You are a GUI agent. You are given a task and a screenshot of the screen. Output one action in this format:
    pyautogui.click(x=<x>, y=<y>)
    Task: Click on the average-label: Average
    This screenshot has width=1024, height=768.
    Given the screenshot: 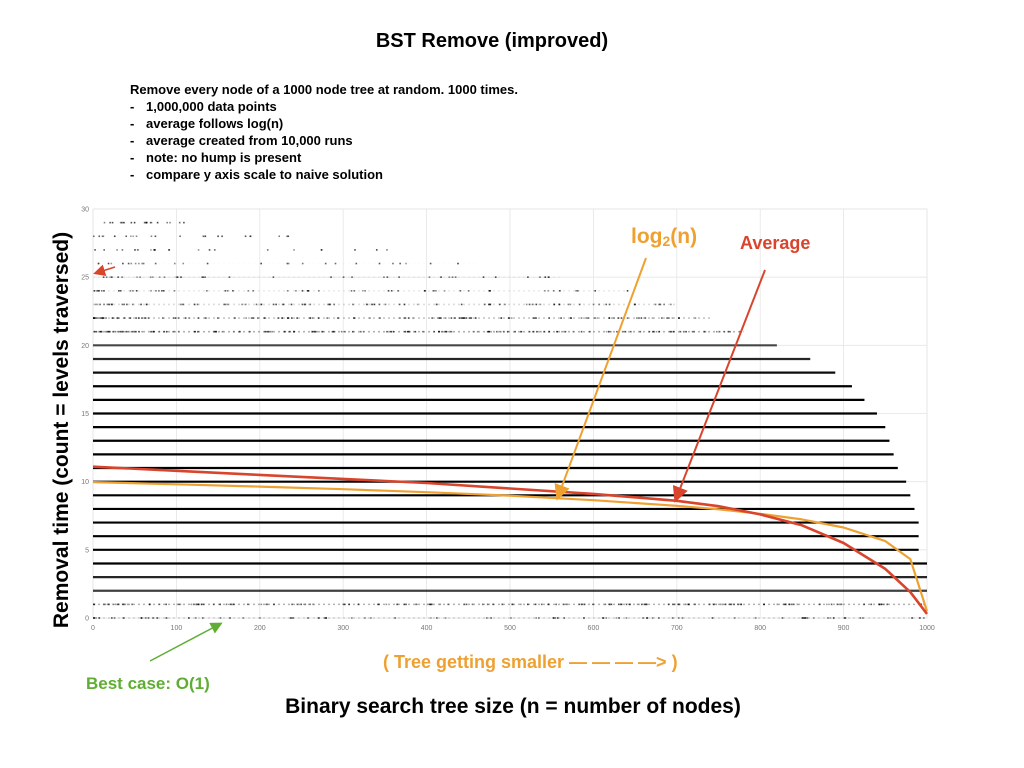 What is the action you would take?
    pyautogui.click(x=775, y=243)
    